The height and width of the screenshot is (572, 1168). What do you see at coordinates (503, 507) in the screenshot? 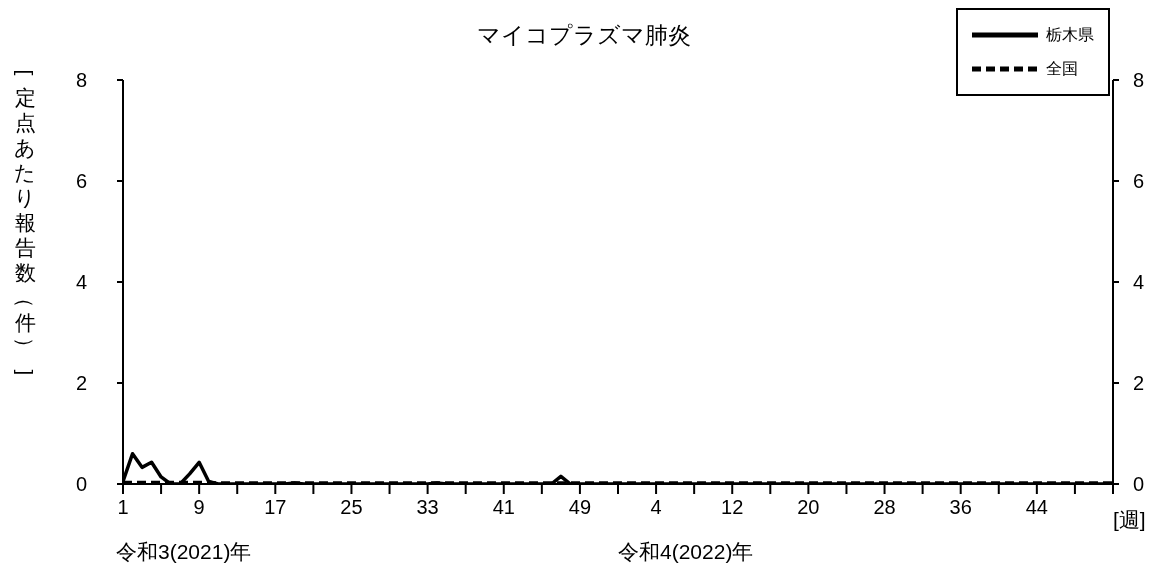
I see `x-tick-label: 41` at bounding box center [503, 507].